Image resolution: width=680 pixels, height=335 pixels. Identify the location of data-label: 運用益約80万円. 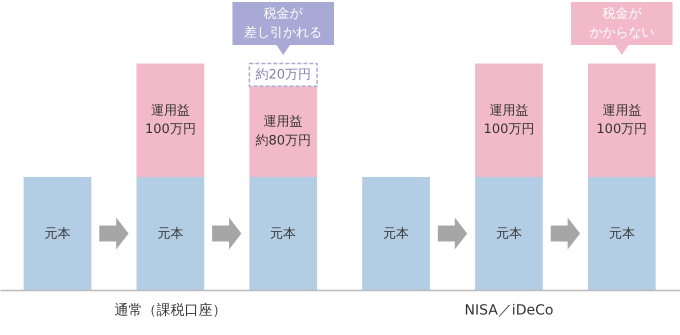
(283, 131).